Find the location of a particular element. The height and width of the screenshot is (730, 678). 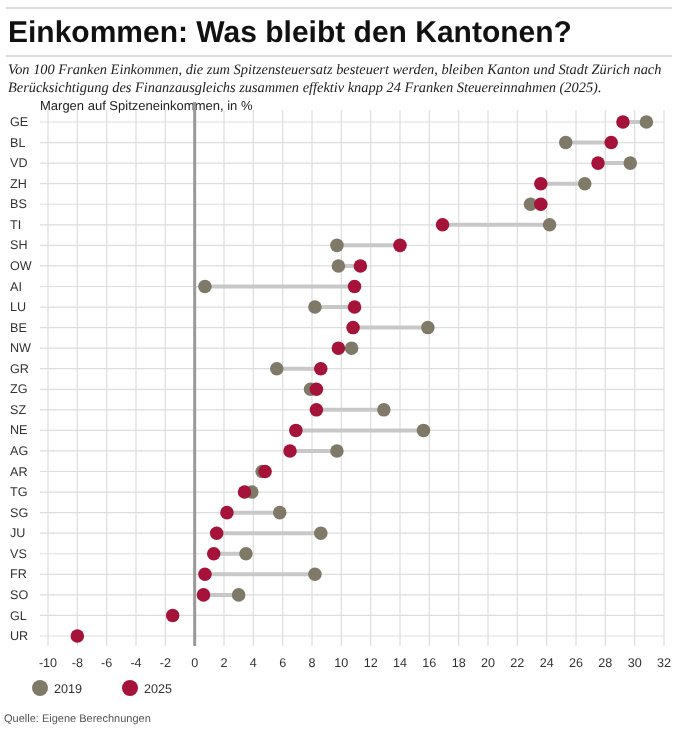

chart-title: Einkommen: Was bleibt den Kantonen? is located at coordinates (290, 33).